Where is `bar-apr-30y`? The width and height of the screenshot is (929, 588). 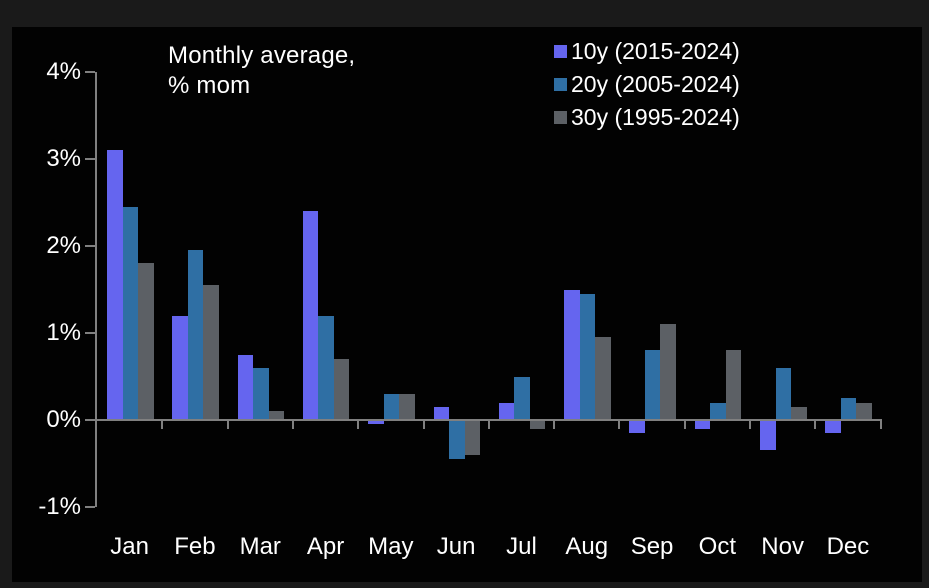
bar-apr-30y is located at coordinates (341, 389).